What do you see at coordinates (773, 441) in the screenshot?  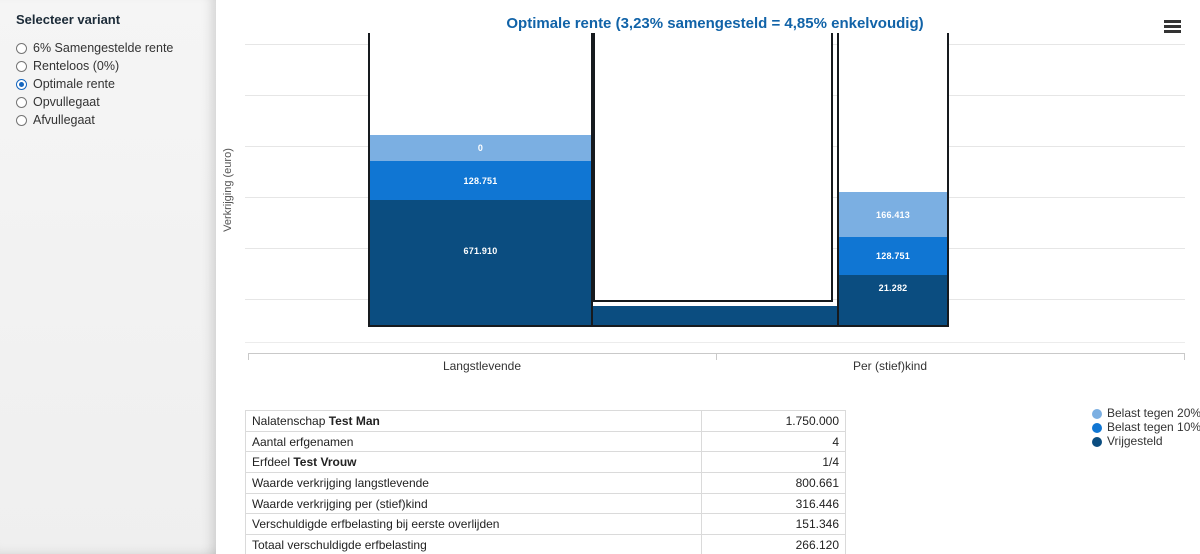 I see `table-value: 4` at bounding box center [773, 441].